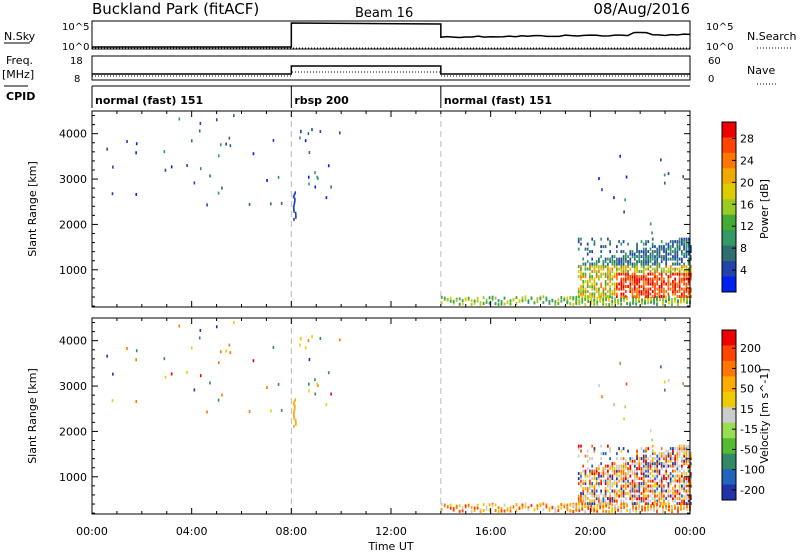 This screenshot has width=800, height=554. What do you see at coordinates (390, 546) in the screenshot?
I see `x-axis-label: Time UT` at bounding box center [390, 546].